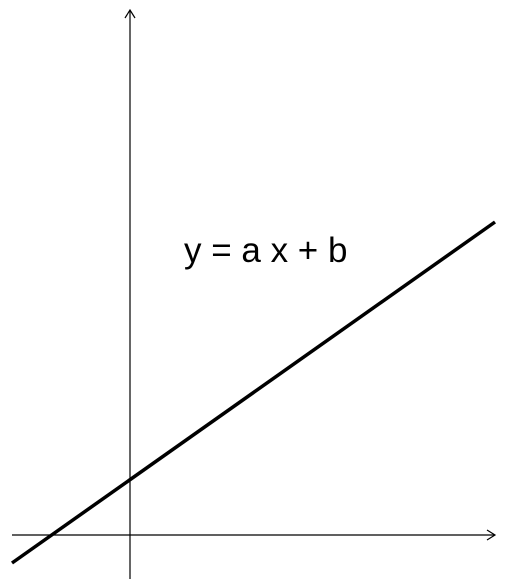 Image resolution: width=506 pixels, height=582 pixels. Describe the element at coordinates (130, 293) in the screenshot. I see `y-axis` at that location.